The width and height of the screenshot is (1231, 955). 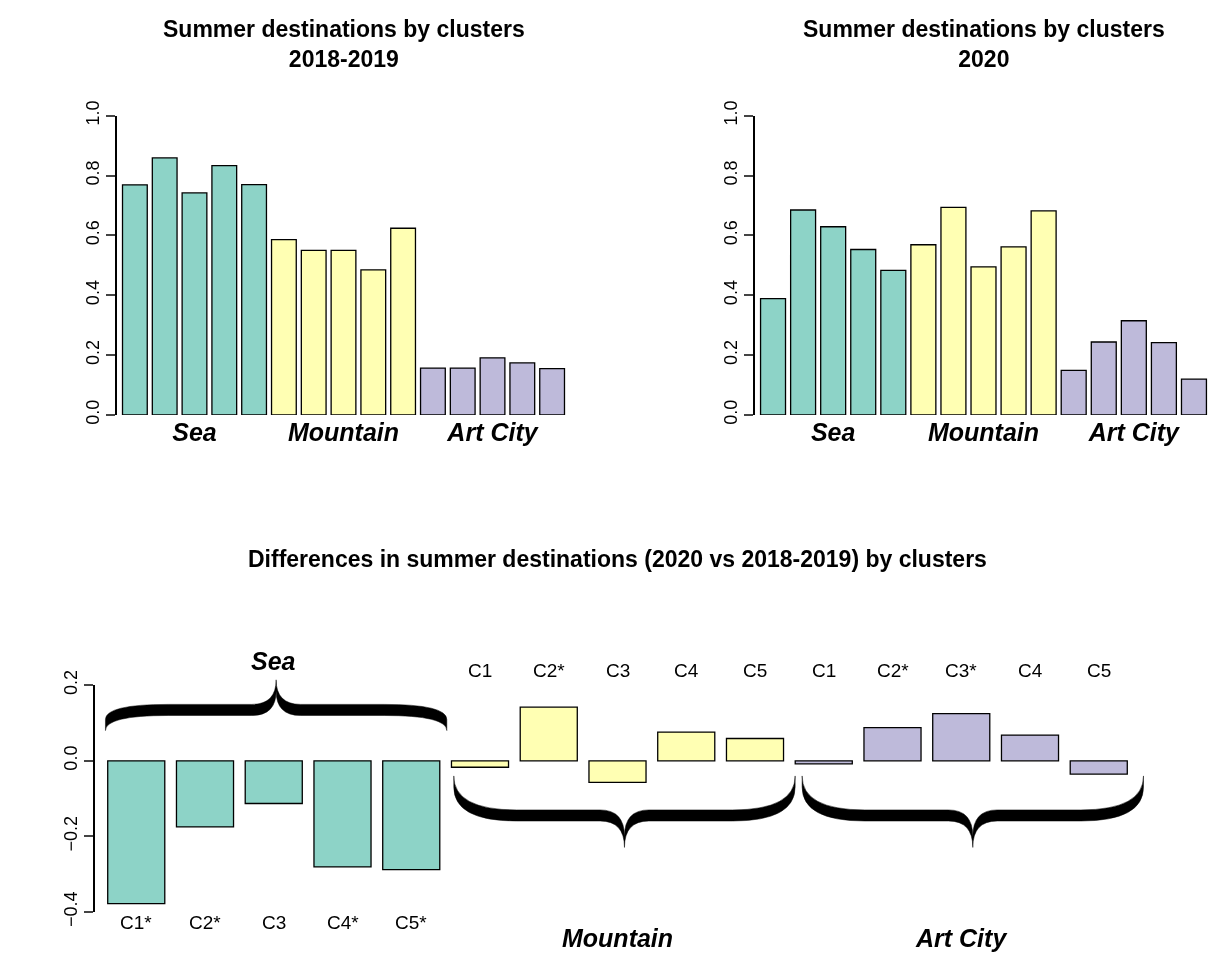 I want to click on chart-title: Summer destinations by clusters 2018-2019, so click(x=344, y=44).